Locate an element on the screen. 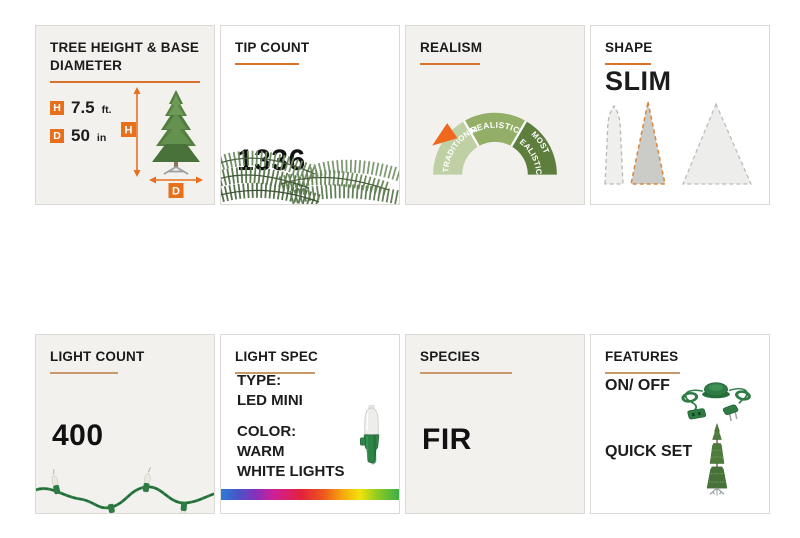 The width and height of the screenshot is (800, 538). pedal-socket is located at coordinates (697, 414).